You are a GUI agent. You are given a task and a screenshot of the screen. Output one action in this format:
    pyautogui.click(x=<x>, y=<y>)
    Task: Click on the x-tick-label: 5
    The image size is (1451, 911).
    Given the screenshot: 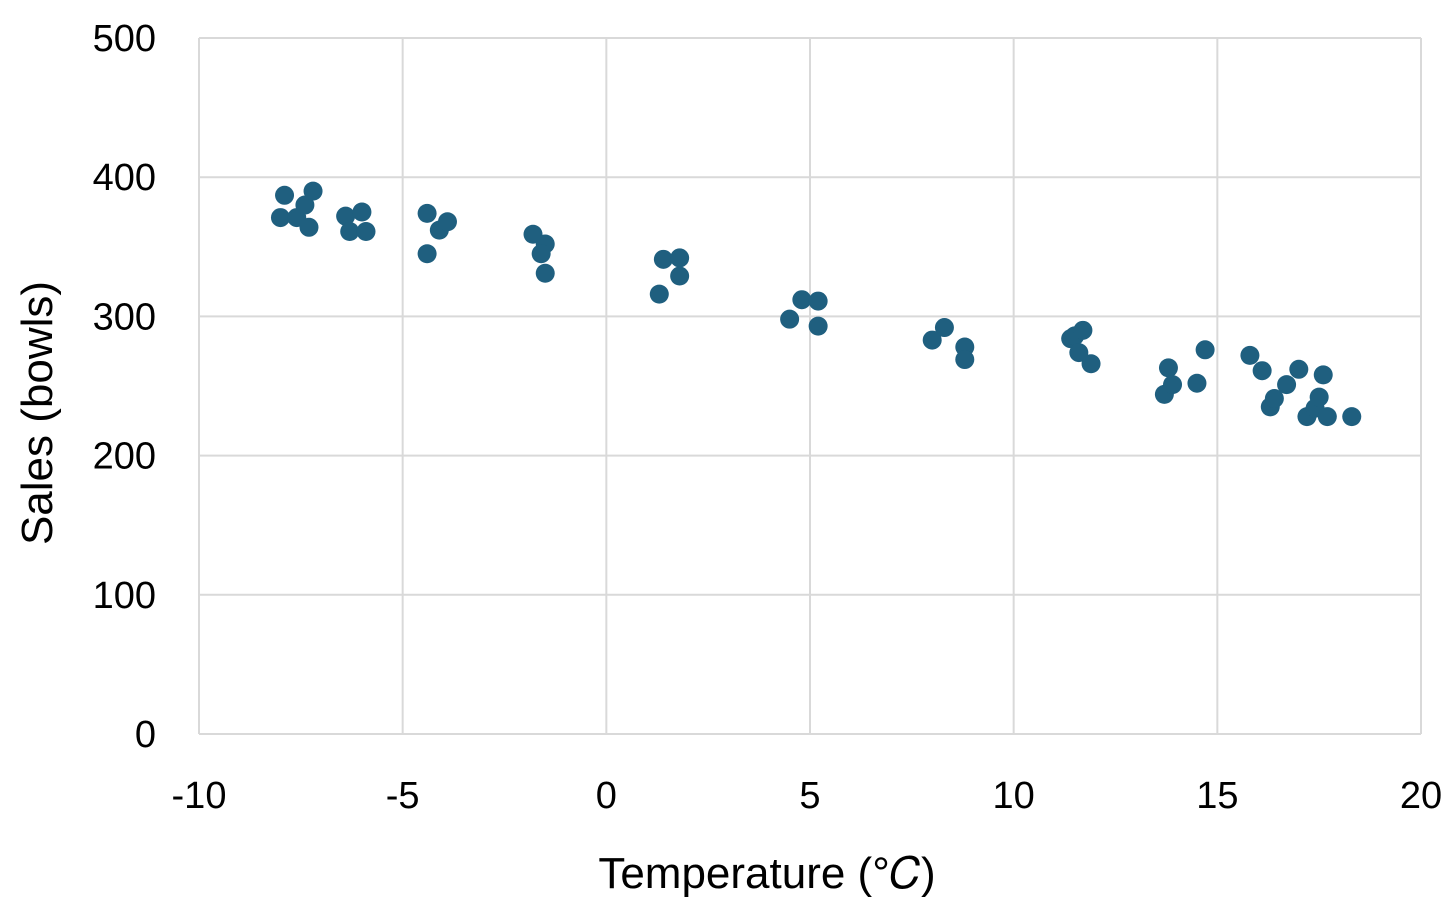 What is the action you would take?
    pyautogui.click(x=809, y=796)
    